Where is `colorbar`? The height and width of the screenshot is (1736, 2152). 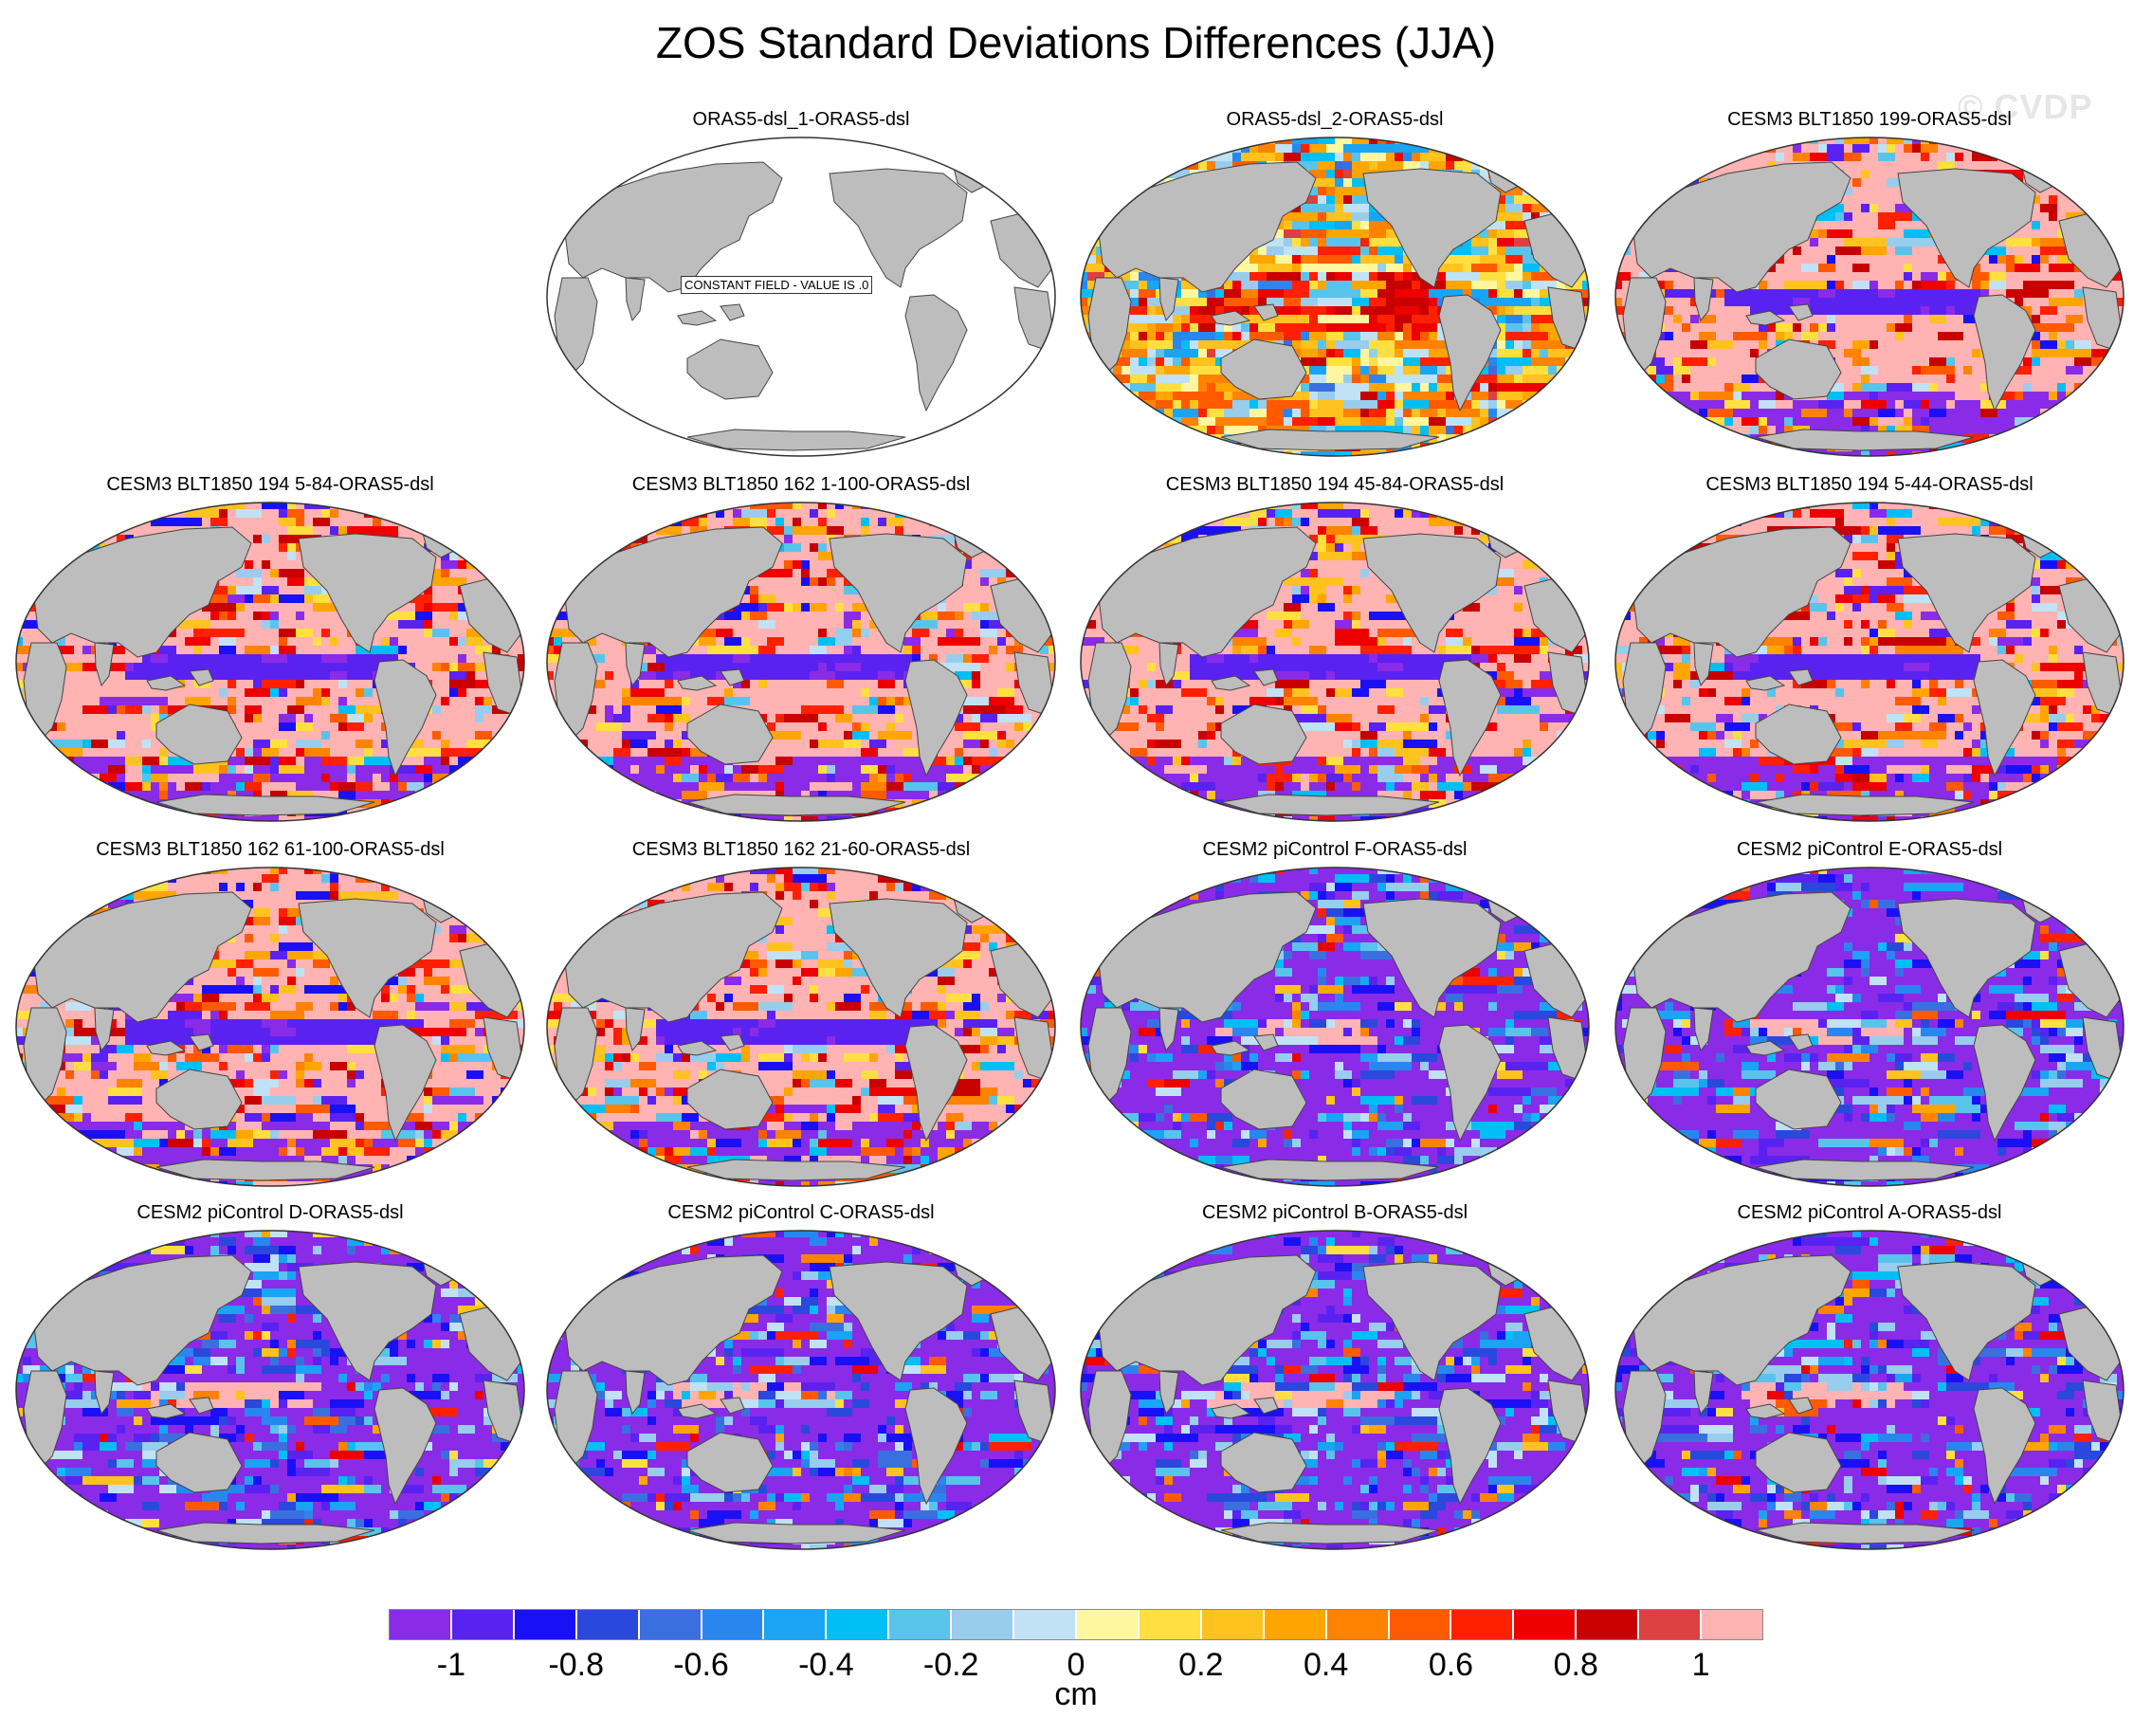
colorbar is located at coordinates (1076, 1625).